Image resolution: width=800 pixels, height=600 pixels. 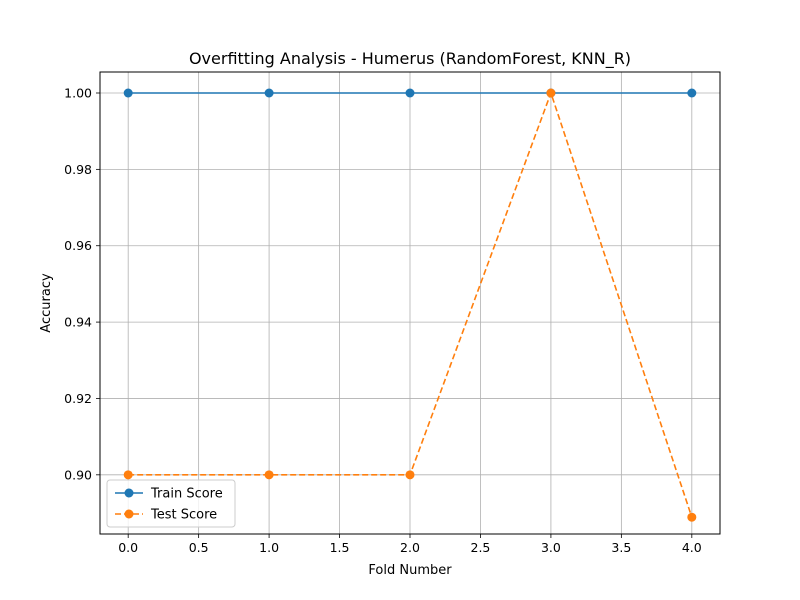 I want to click on y-tick-label: 0.96, so click(x=78, y=245).